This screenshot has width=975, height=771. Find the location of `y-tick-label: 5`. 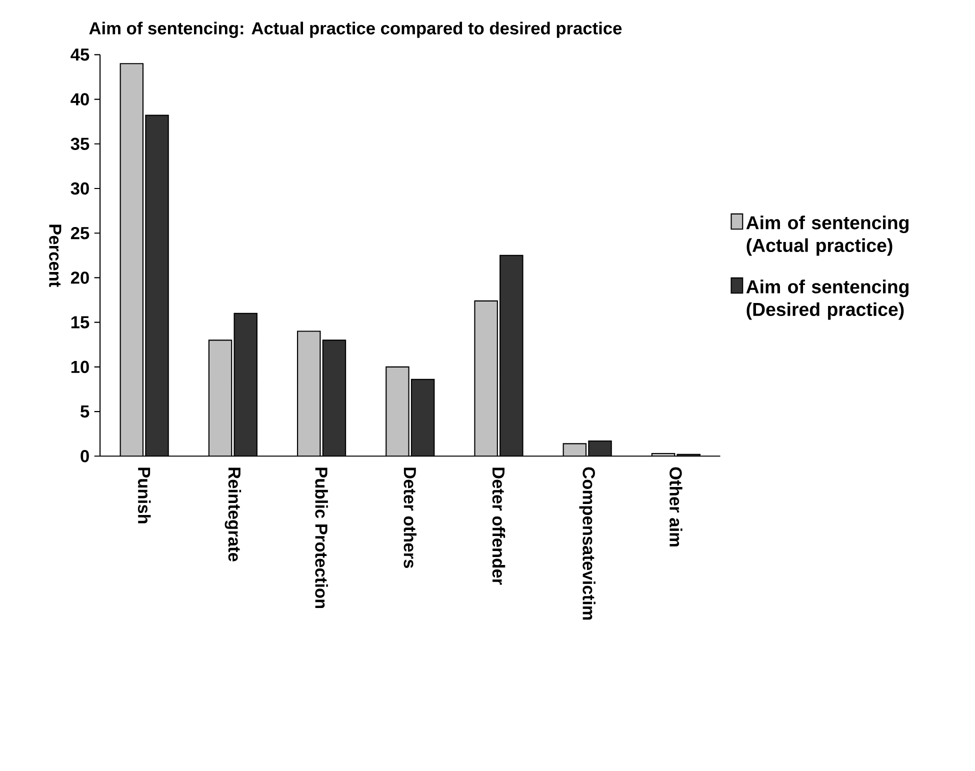

y-tick-label: 5 is located at coordinates (85, 412).